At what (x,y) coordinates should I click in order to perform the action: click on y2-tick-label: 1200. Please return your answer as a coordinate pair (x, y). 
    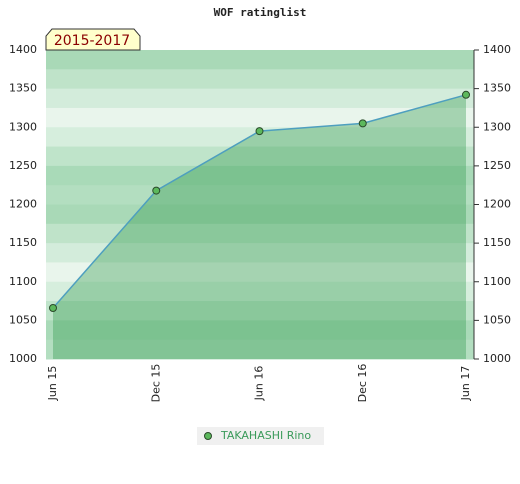
    Looking at the image, I should click on (497, 204).